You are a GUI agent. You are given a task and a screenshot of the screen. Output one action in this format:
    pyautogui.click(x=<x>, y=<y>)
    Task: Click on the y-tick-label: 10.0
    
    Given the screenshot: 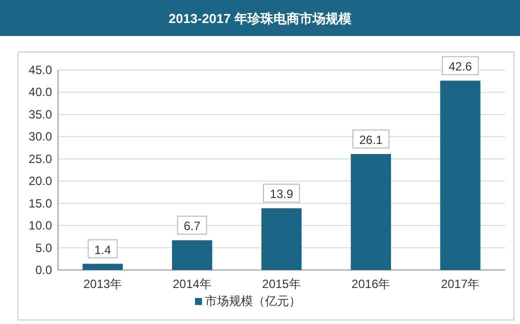 What is the action you would take?
    pyautogui.click(x=40, y=225)
    